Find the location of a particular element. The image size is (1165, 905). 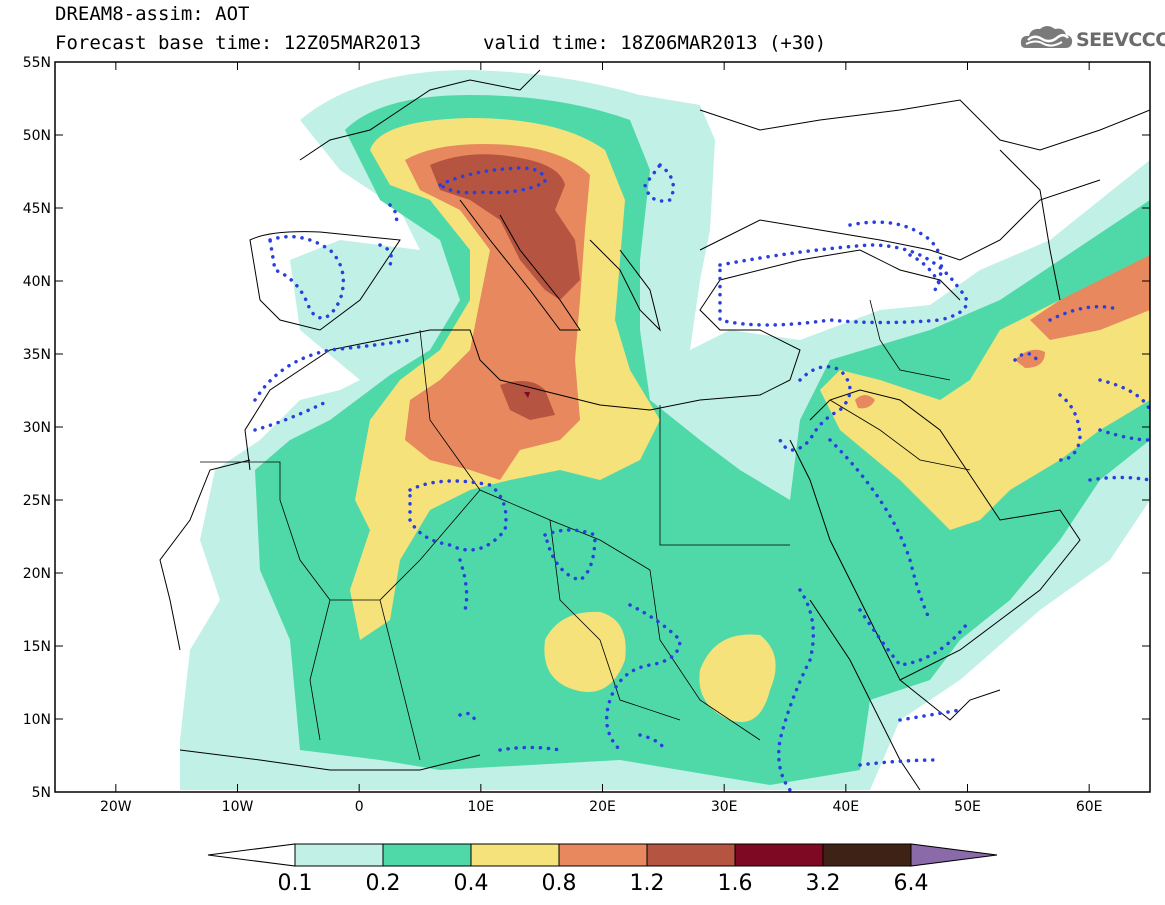

lon-tick-label: 10W is located at coordinates (238, 807).